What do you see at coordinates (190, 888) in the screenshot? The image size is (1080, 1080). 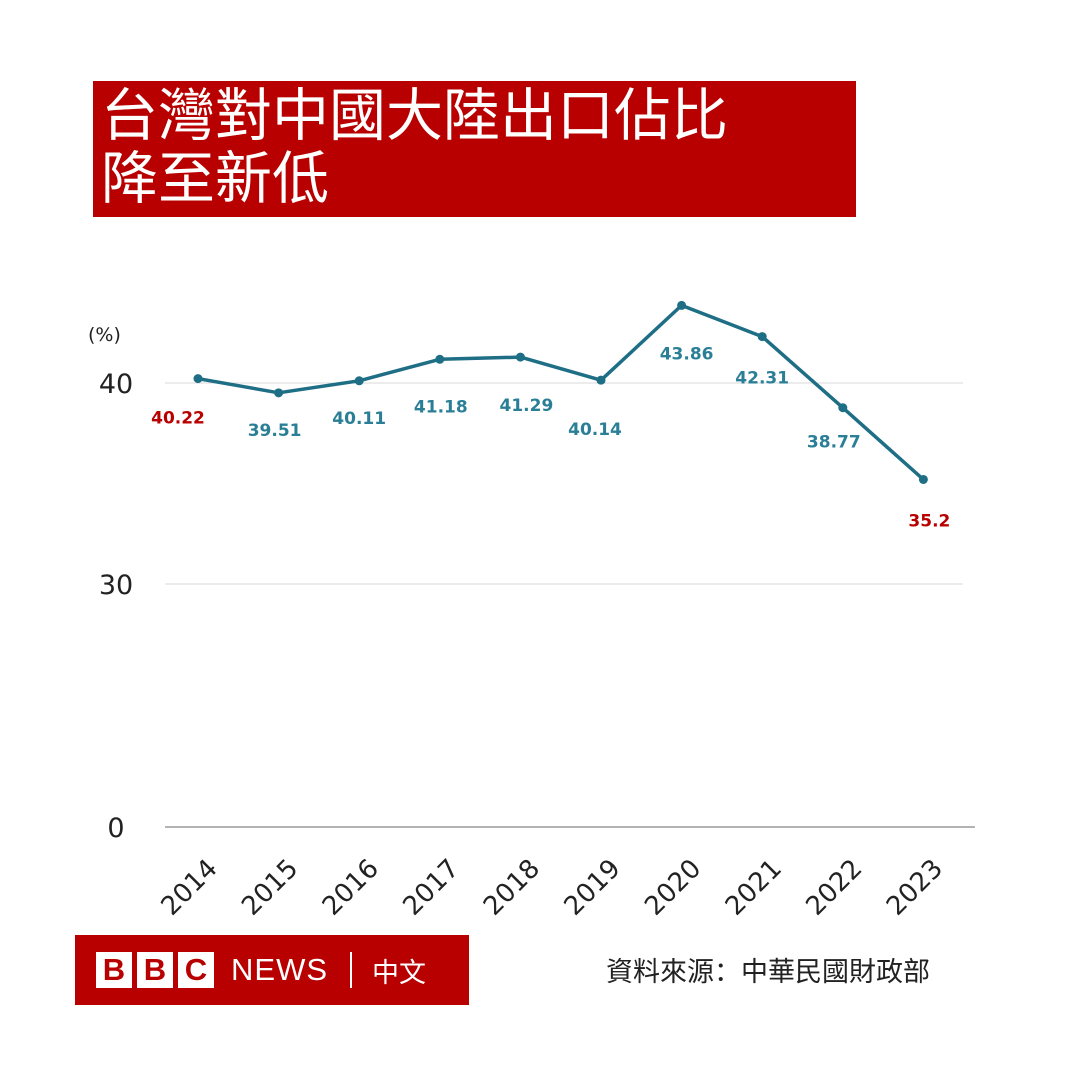 I see `x-tick-label-2014: 2014` at bounding box center [190, 888].